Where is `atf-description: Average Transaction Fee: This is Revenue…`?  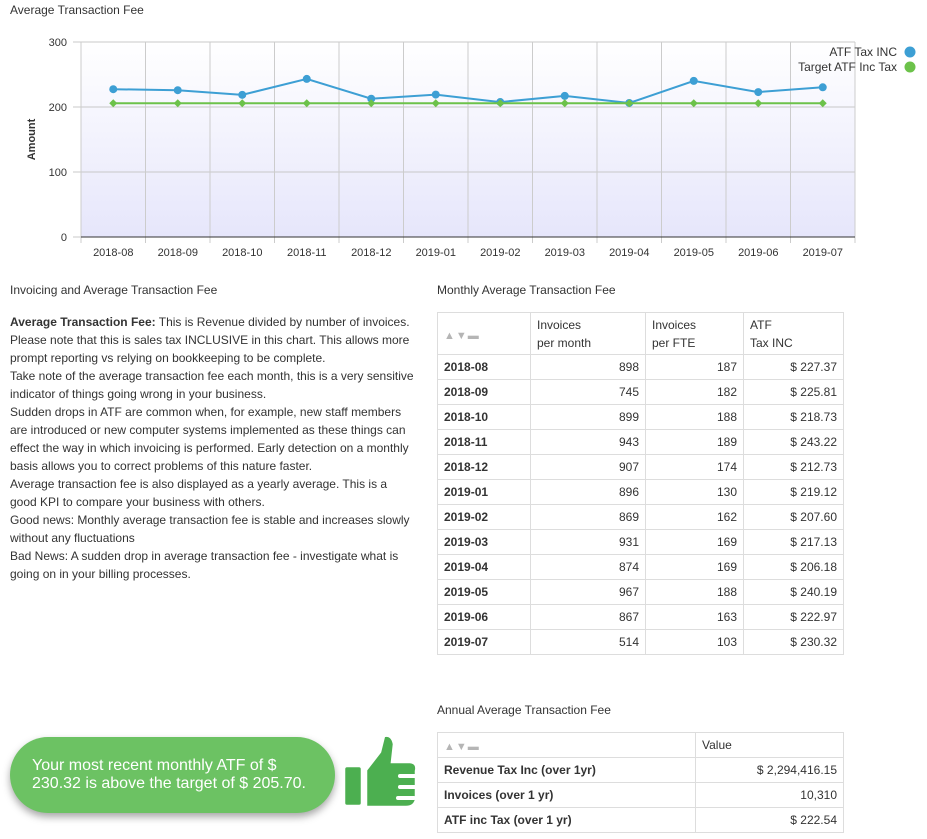 atf-description: Average Transaction Fee: This is Revenue… is located at coordinates (212, 448).